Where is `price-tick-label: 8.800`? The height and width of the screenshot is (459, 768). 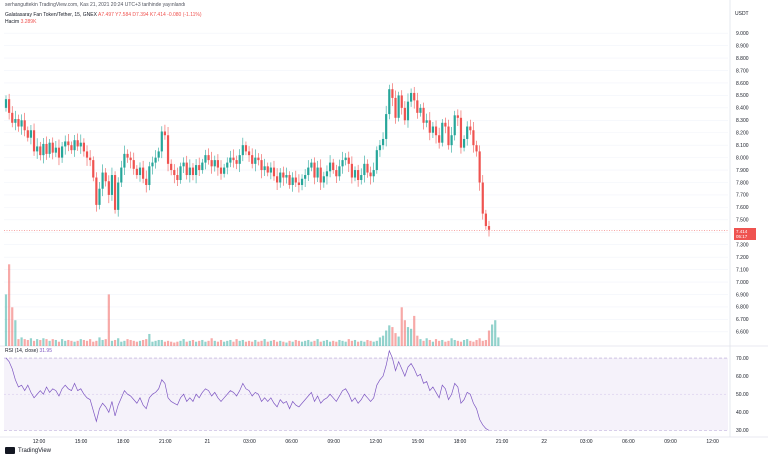 price-tick-label: 8.800 is located at coordinates (742, 59).